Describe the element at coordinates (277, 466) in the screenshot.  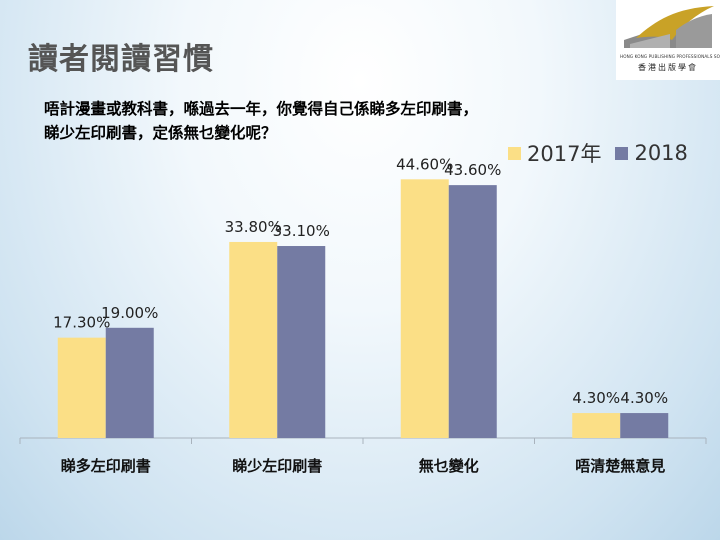
I see `category-label-1: 睇少左印刷書` at that location.